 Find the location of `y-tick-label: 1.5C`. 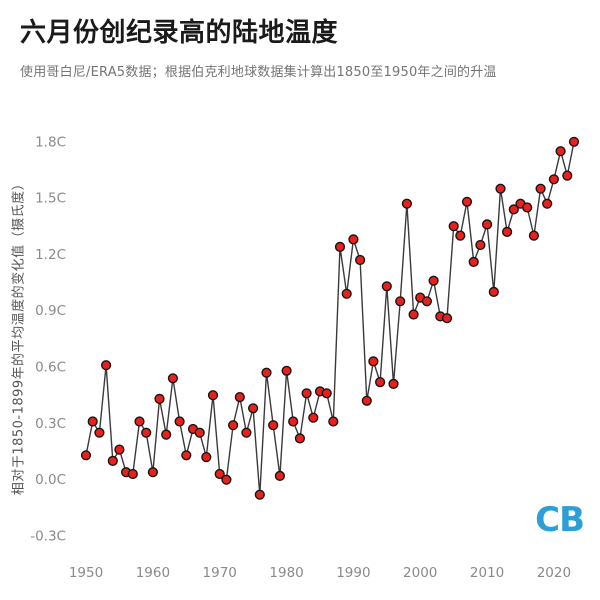

y-tick-label: 1.5C is located at coordinates (50, 199).